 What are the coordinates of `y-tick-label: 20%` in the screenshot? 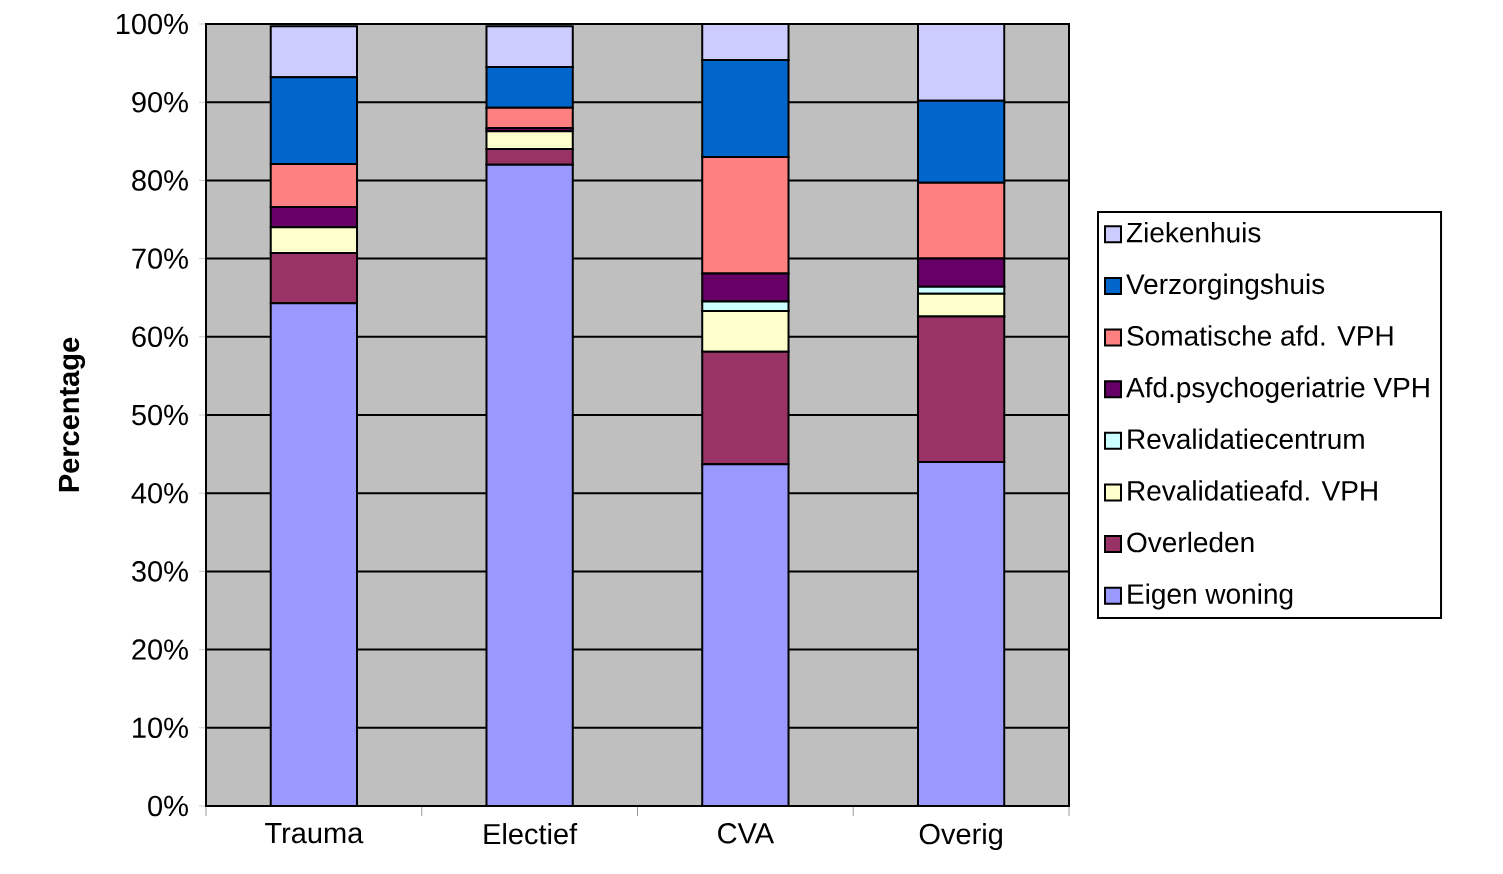 It's located at (160, 649).